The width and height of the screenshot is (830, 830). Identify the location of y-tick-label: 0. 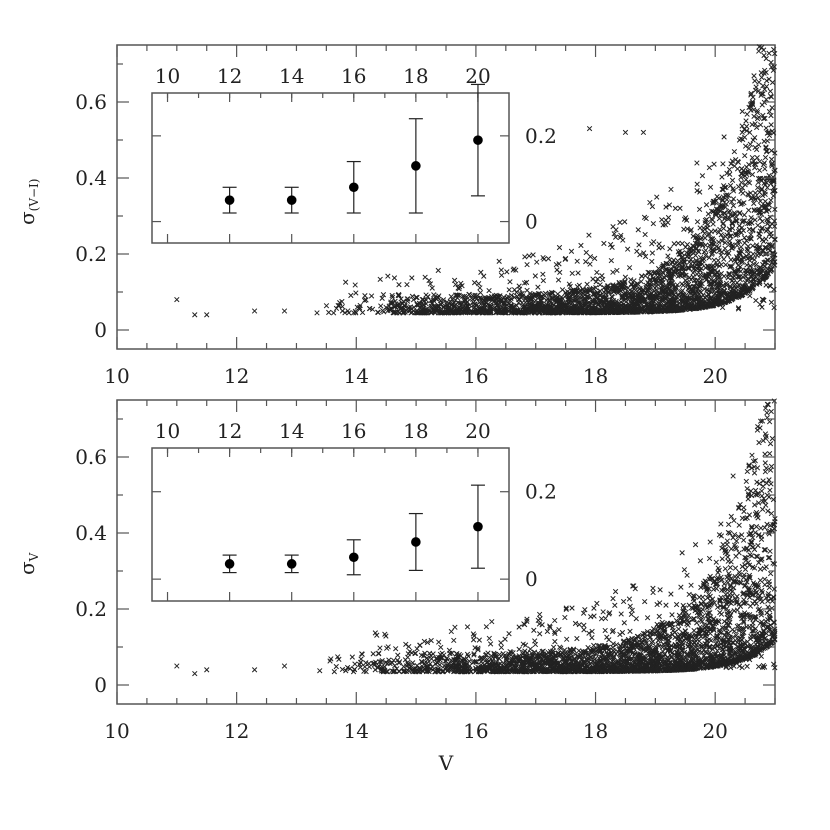
(100, 330).